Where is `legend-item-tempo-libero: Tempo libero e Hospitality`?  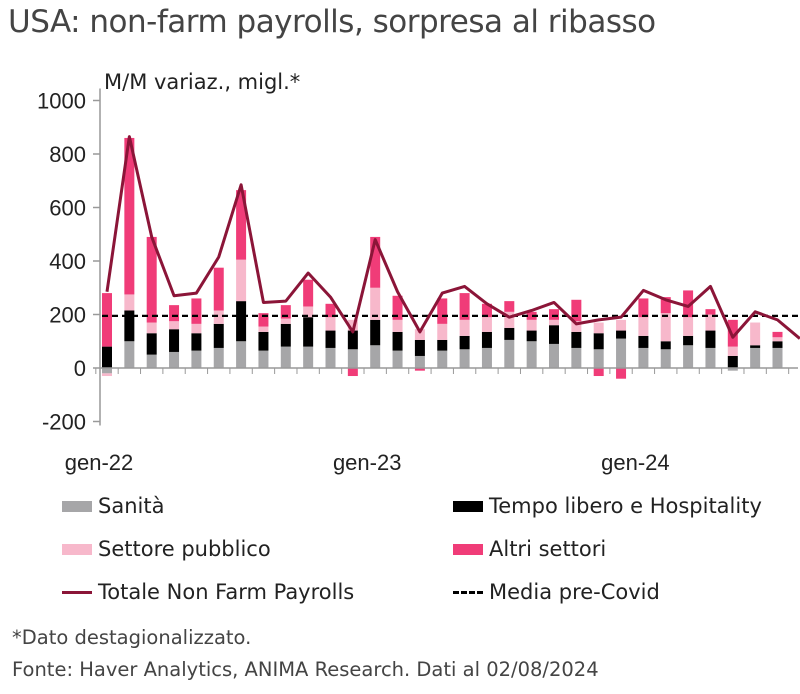 legend-item-tempo-libero: Tempo libero e Hospitality is located at coordinates (607, 506).